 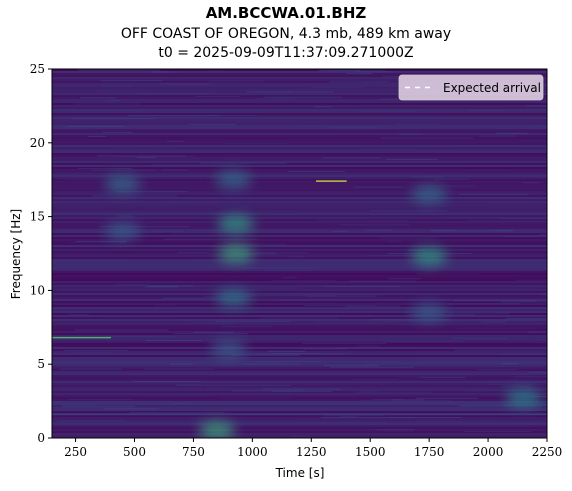 What do you see at coordinates (75, 452) in the screenshot?
I see `x-tick-label: 250` at bounding box center [75, 452].